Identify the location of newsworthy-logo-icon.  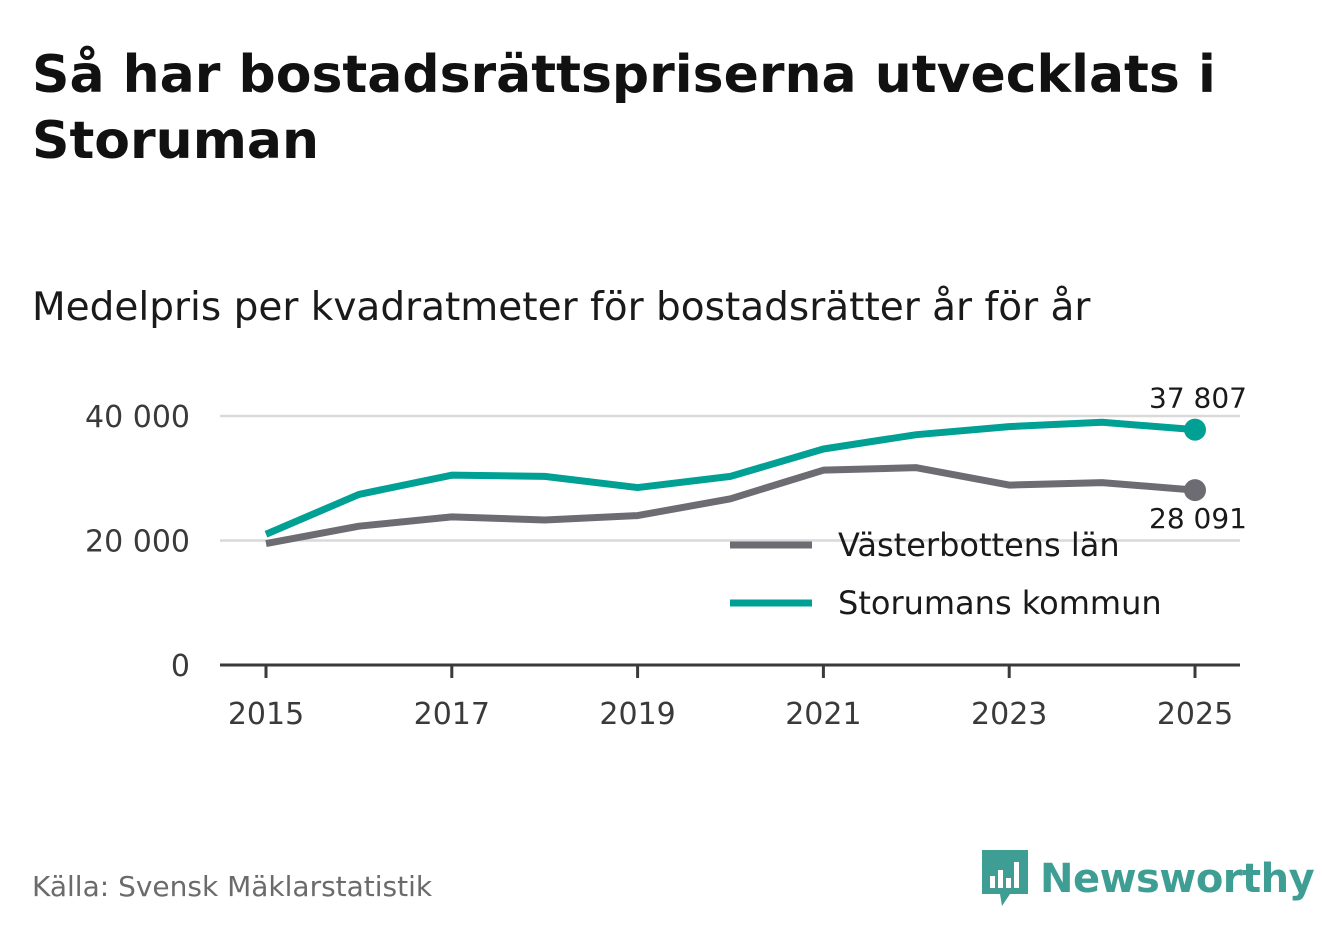
(1005, 878).